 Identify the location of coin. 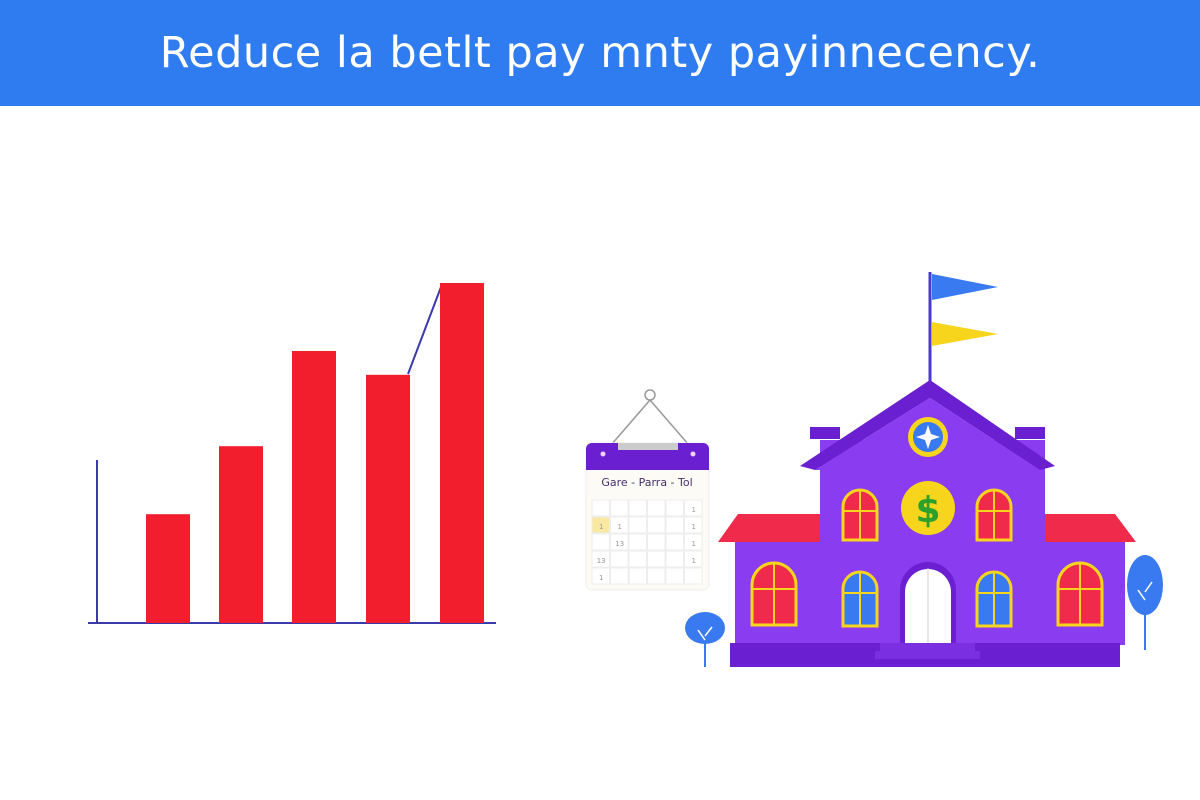
(928, 508).